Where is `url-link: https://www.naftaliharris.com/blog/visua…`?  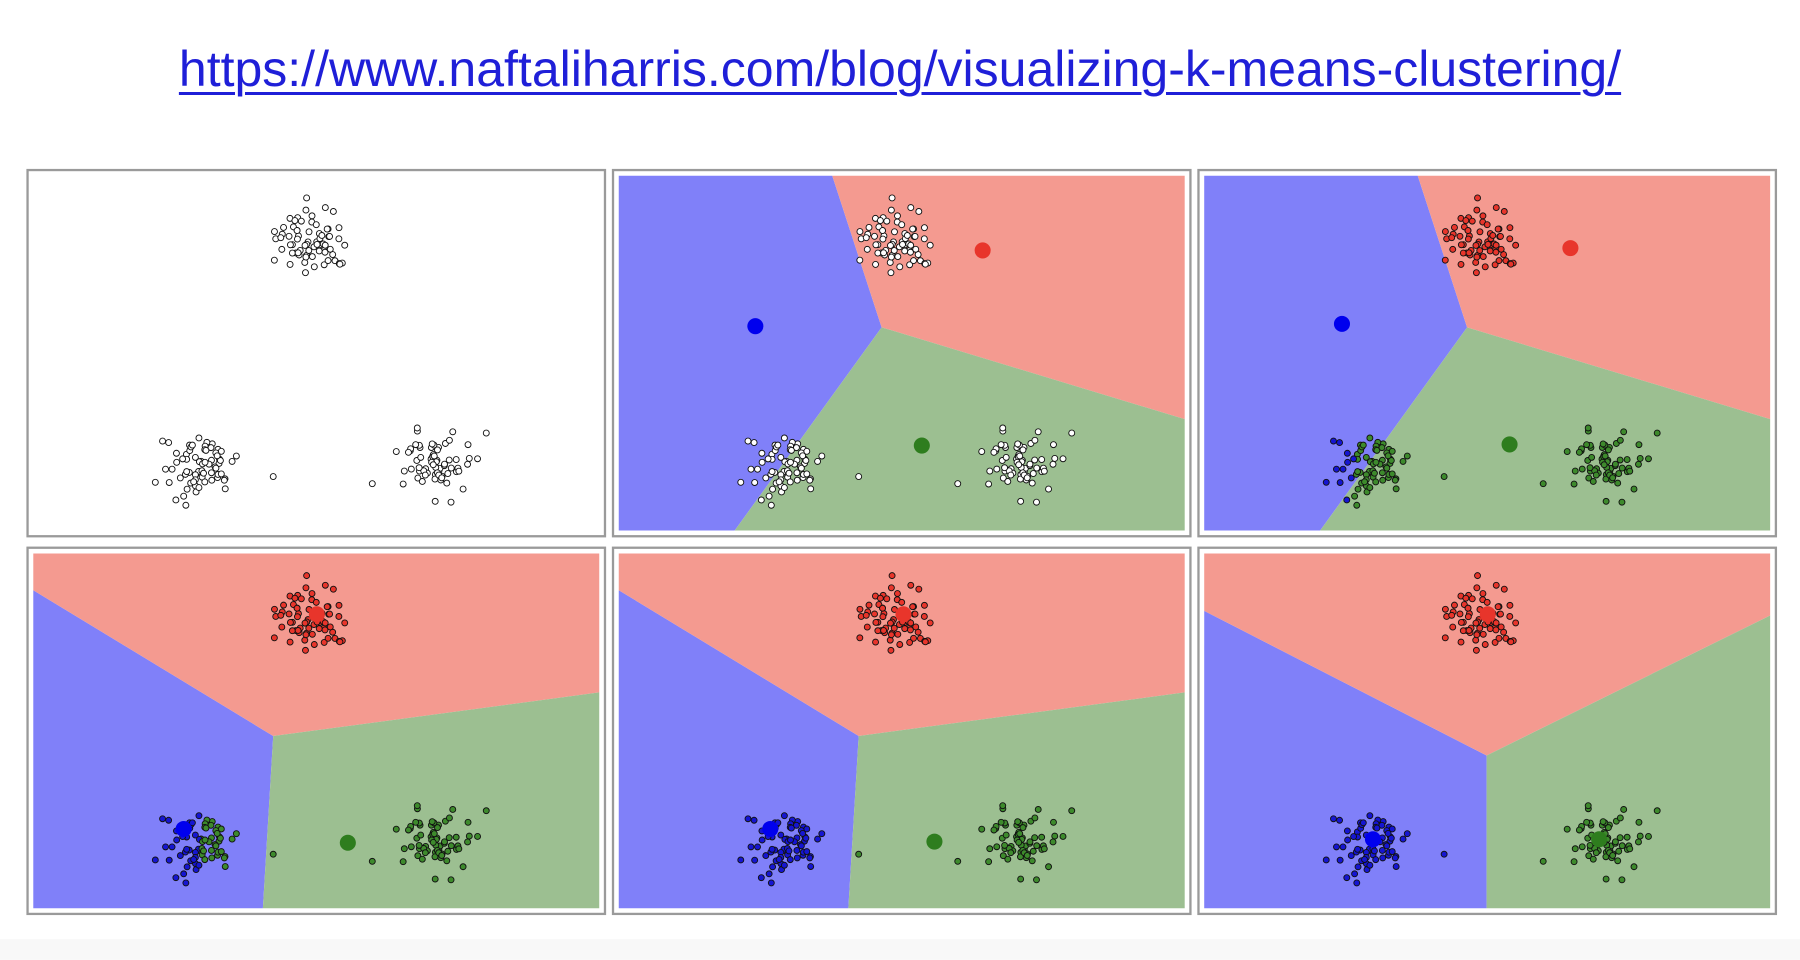
url-link: https://www.naftaliharris.com/blog/visua… is located at coordinates (900, 69).